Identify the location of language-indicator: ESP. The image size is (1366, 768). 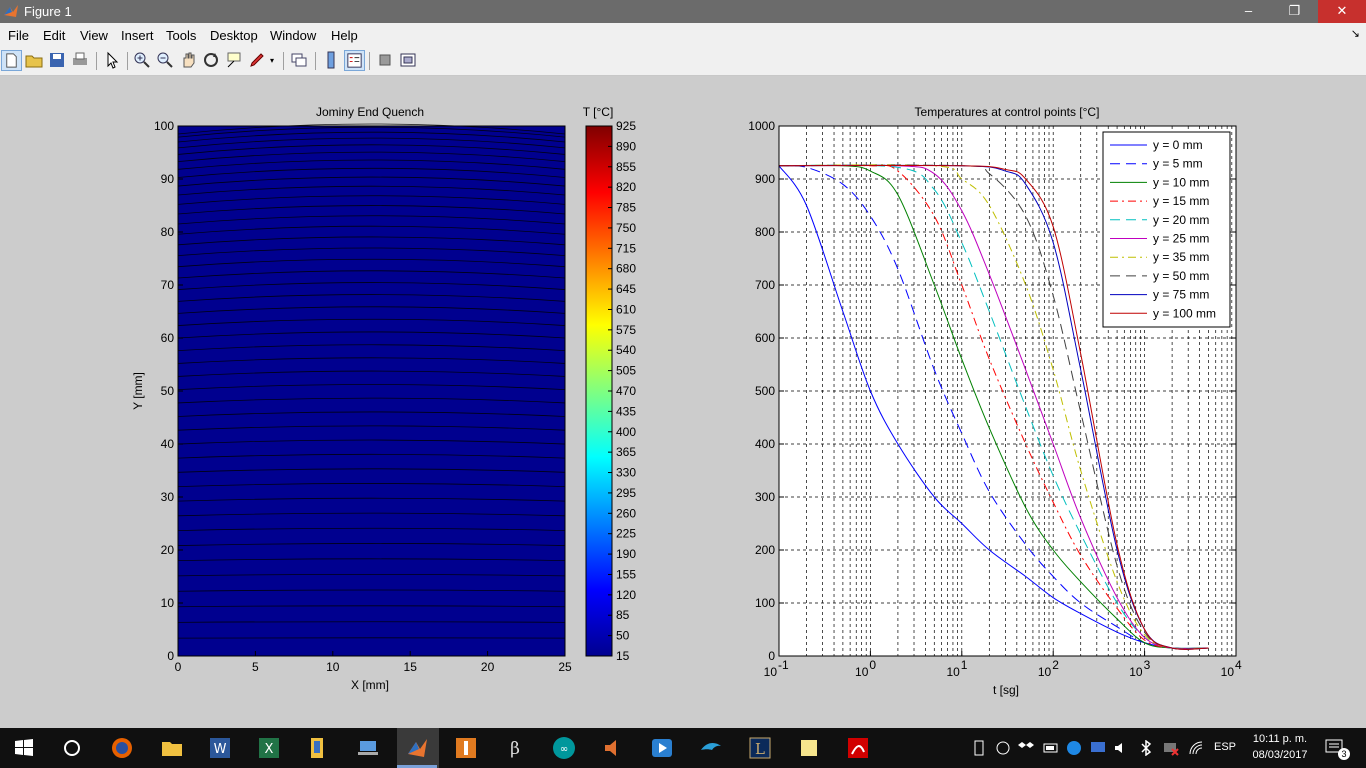
(1225, 747).